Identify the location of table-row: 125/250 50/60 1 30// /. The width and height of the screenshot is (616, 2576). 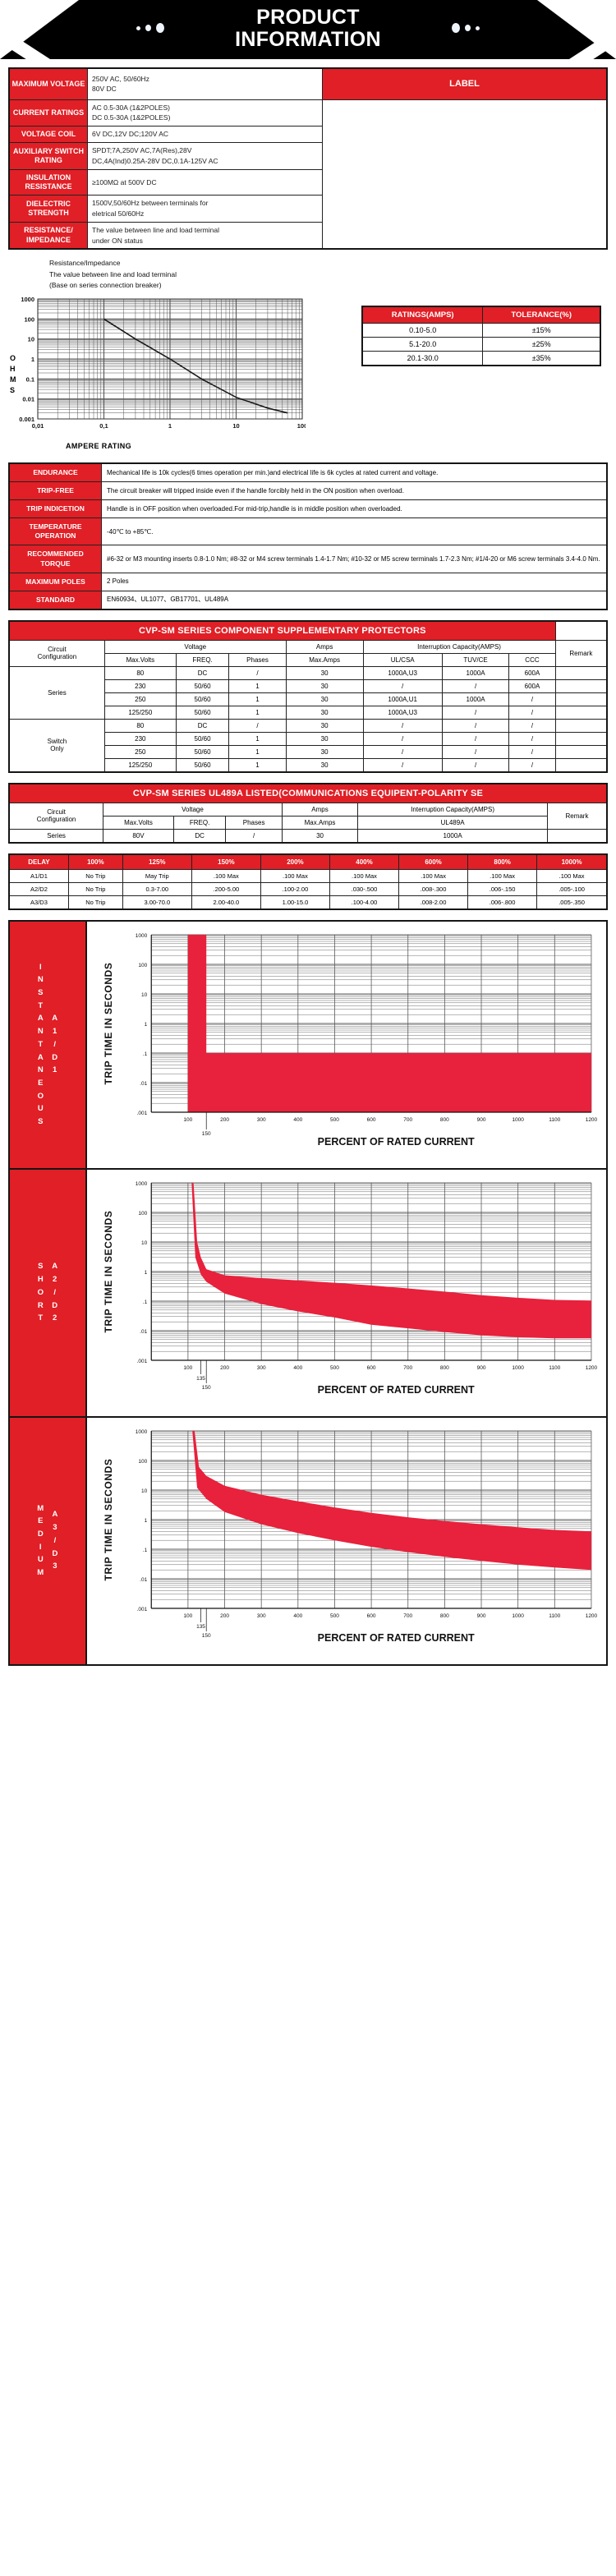
(308, 765).